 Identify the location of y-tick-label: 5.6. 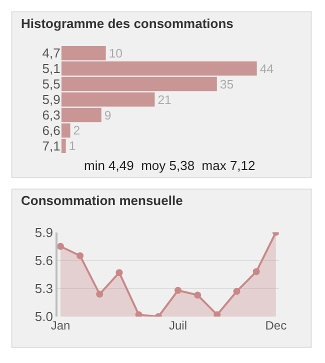
(43, 260).